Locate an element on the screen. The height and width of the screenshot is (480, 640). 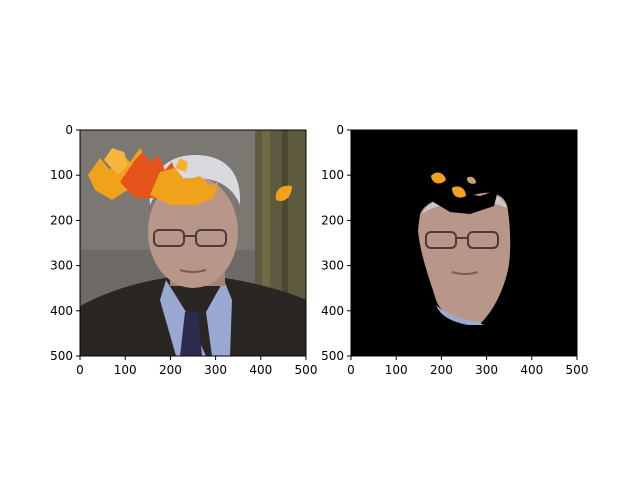
leaf-right is located at coordinates (283, 193).